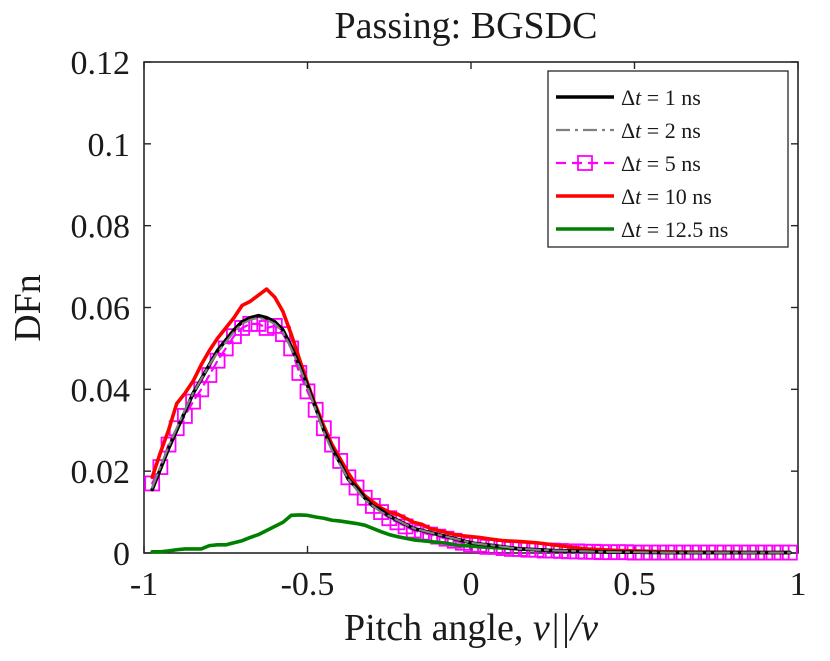 The height and width of the screenshot is (661, 830). I want to click on legend-entry-3-label: Δt = 5 ns, so click(661, 163).